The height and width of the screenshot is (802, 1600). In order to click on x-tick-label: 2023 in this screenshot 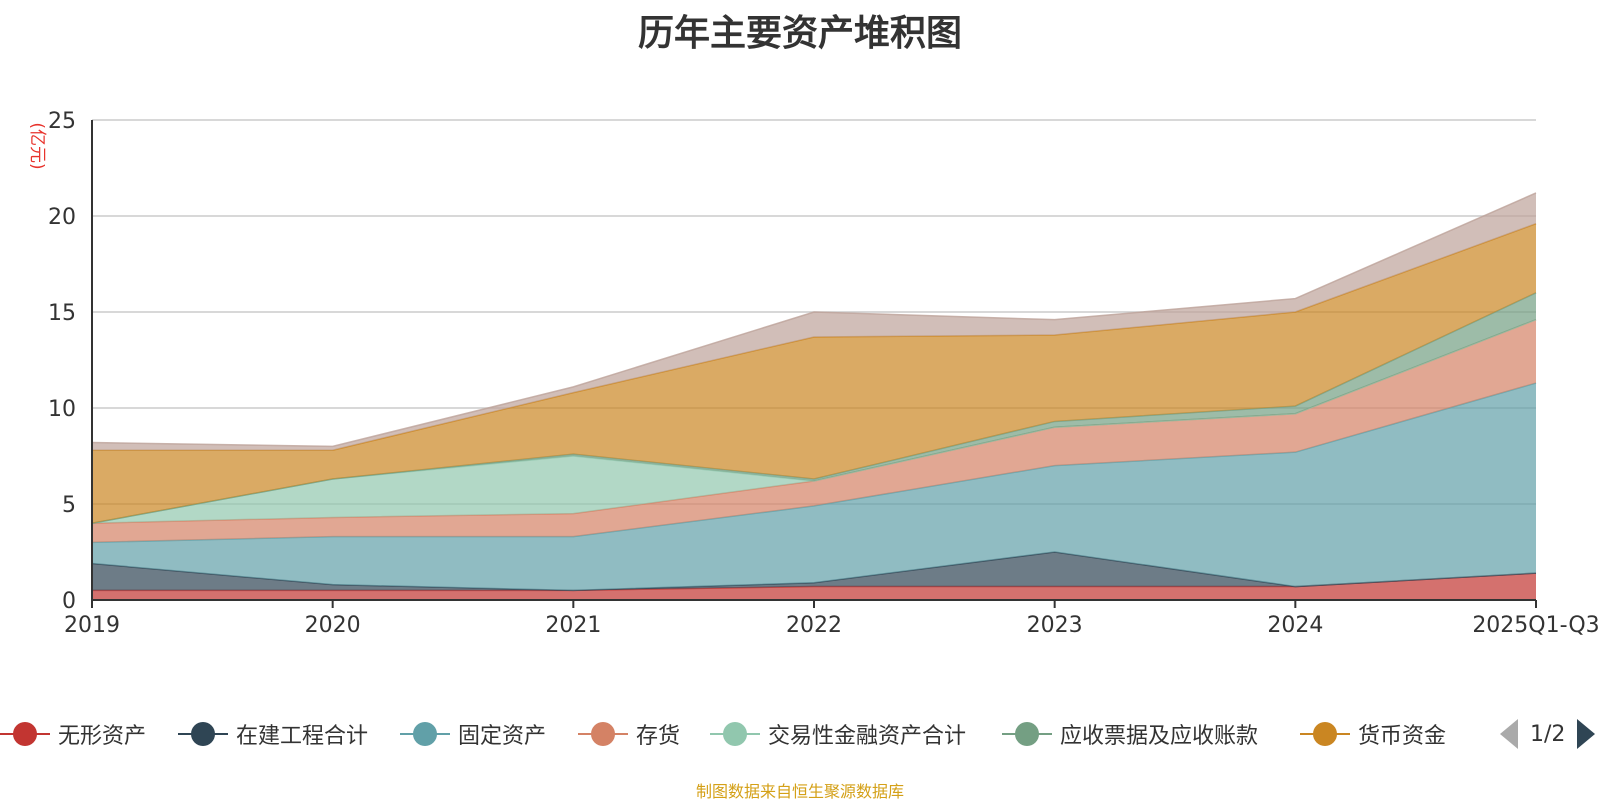, I will do `click(1055, 625)`.